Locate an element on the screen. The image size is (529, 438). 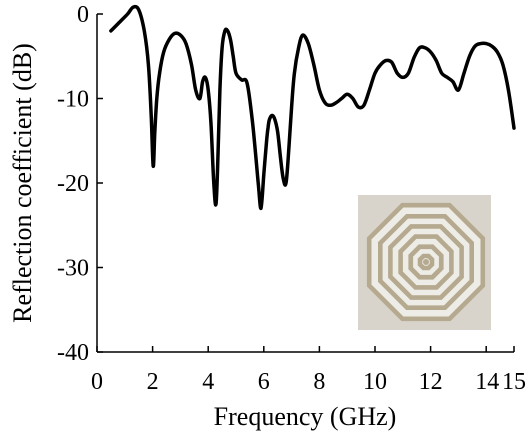
y-axis-title: Reflection coefficient (dB) is located at coordinates (22, 183).